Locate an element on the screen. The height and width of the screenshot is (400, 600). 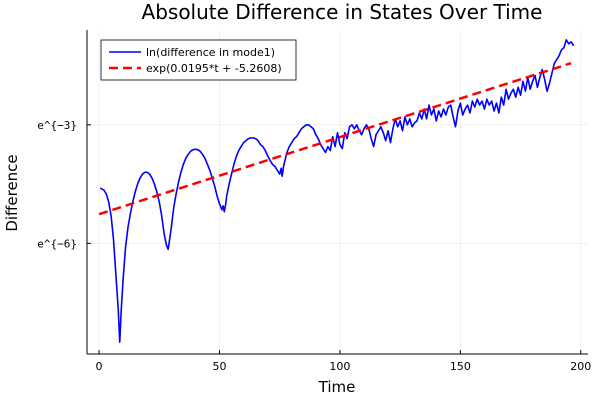
x-tick-label: 50 is located at coordinates (219, 366).